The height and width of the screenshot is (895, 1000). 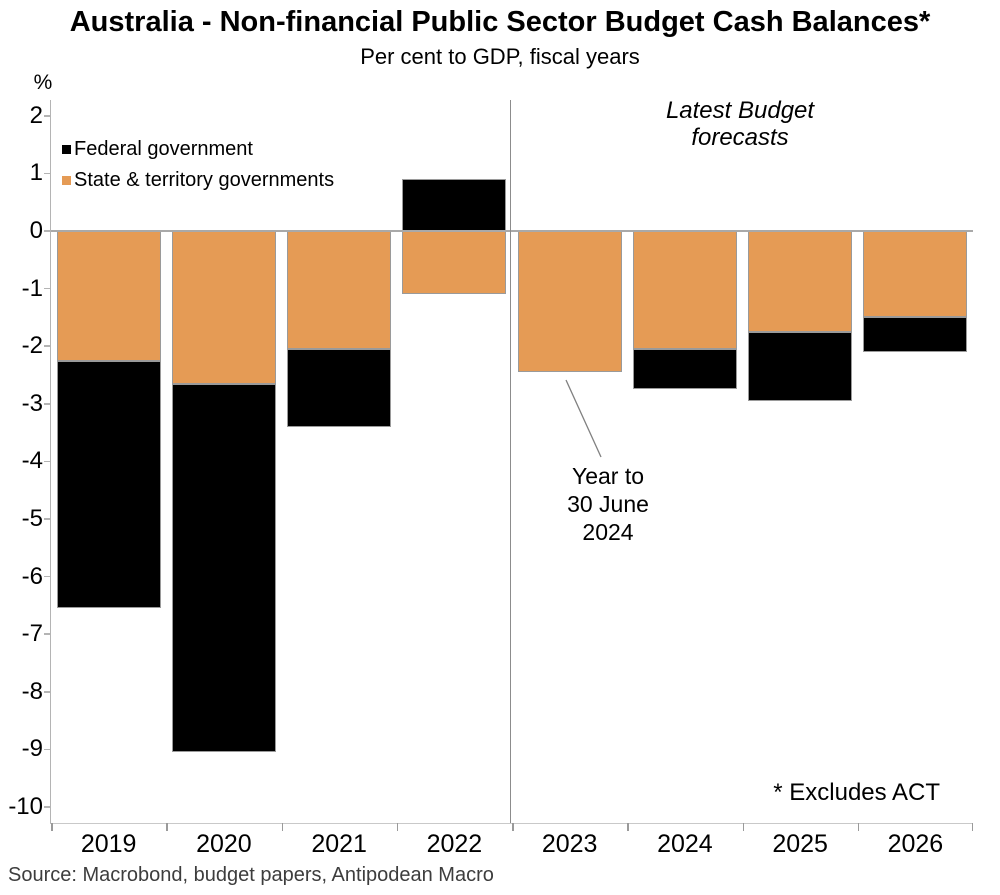 What do you see at coordinates (684, 290) in the screenshot?
I see `bar-segment-2024-state` at bounding box center [684, 290].